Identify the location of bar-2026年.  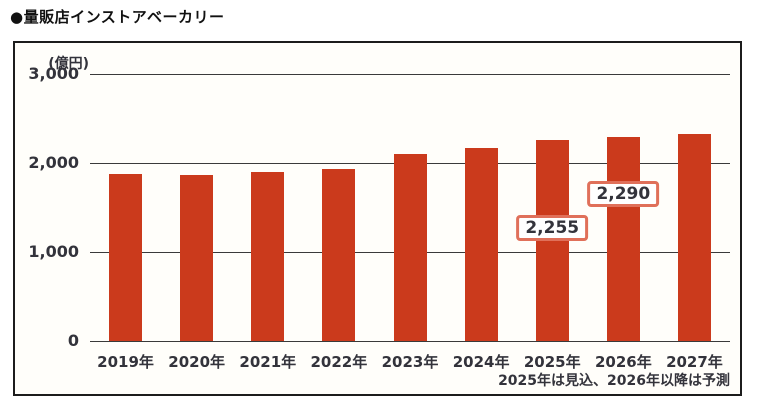
(623, 239).